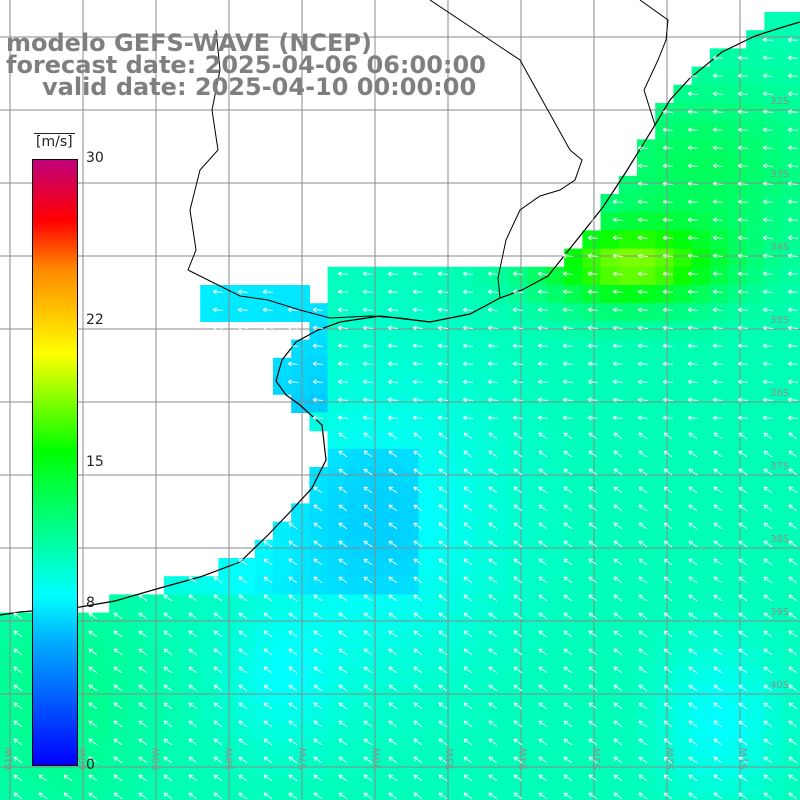  What do you see at coordinates (744, 758) in the screenshot?
I see `lon-label: 51W` at bounding box center [744, 758].